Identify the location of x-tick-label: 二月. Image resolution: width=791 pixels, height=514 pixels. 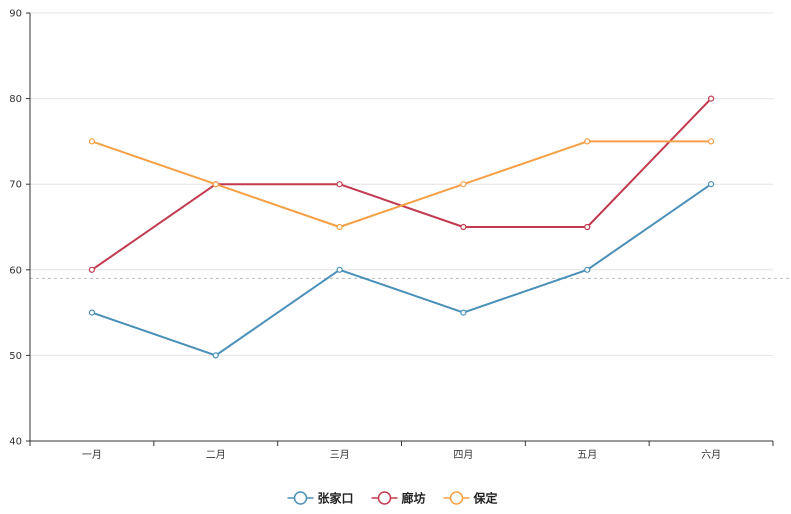
(216, 455).